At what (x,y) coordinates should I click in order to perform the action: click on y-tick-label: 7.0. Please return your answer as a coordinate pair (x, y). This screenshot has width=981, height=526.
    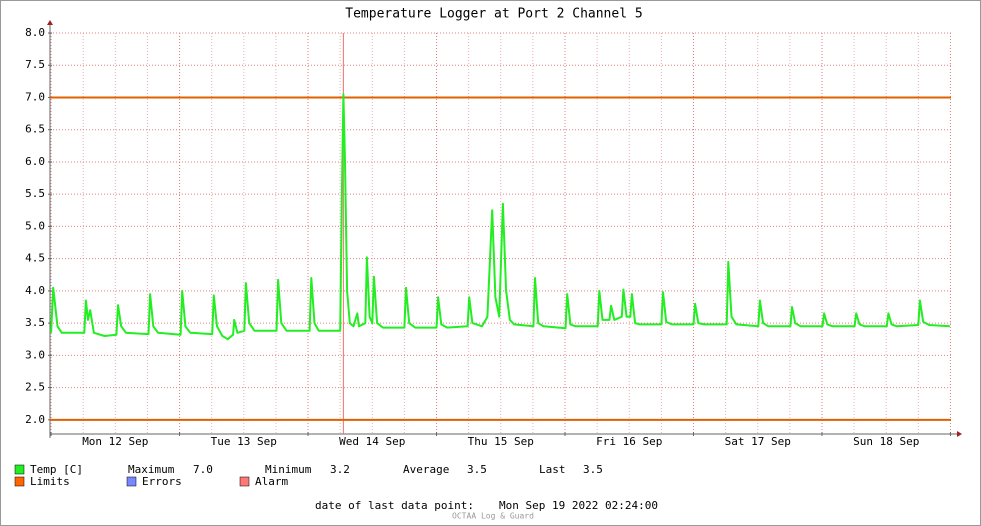
    Looking at the image, I should click on (35, 96).